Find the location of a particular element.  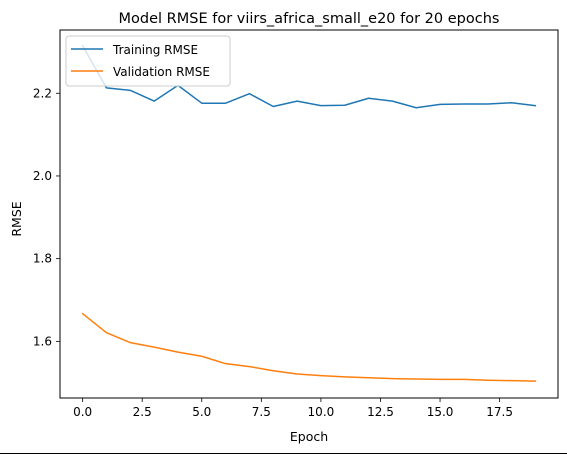

legend-box is located at coordinates (148, 61).